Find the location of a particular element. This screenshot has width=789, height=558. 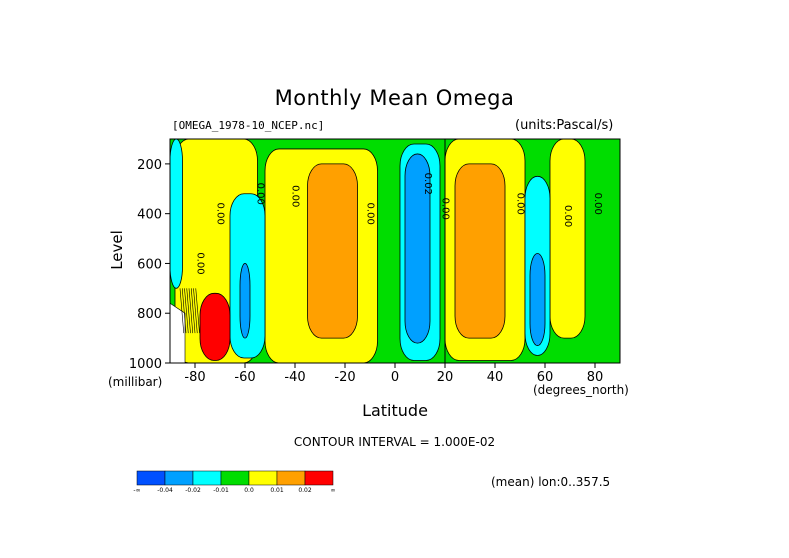

colorbar: -∞ -0.04 -0.02 -0.01 0.0 0.01 0.02 ∞ is located at coordinates (234, 482).